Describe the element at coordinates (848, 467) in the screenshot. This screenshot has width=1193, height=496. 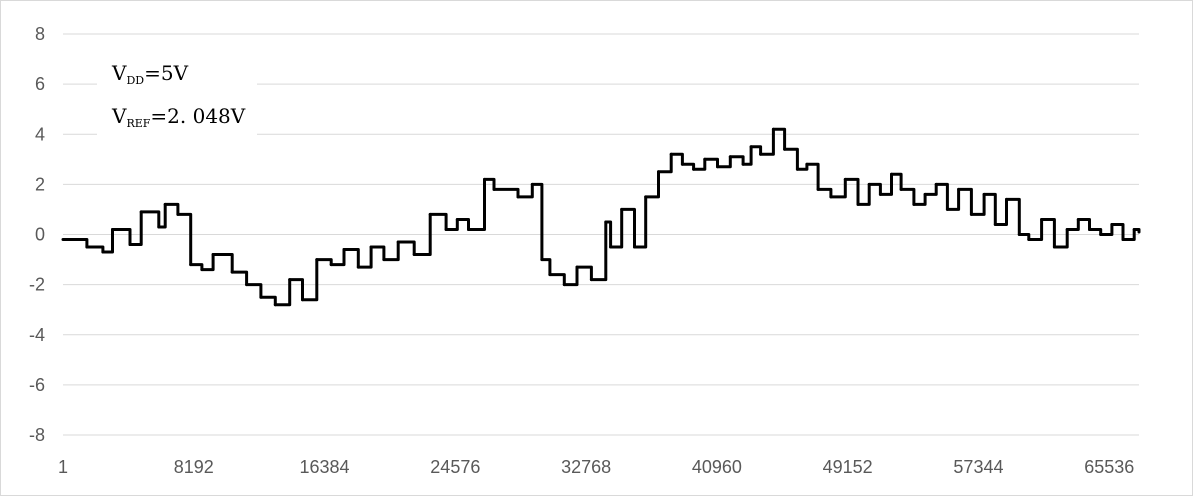
I see `x-tick-label: 49152` at that location.